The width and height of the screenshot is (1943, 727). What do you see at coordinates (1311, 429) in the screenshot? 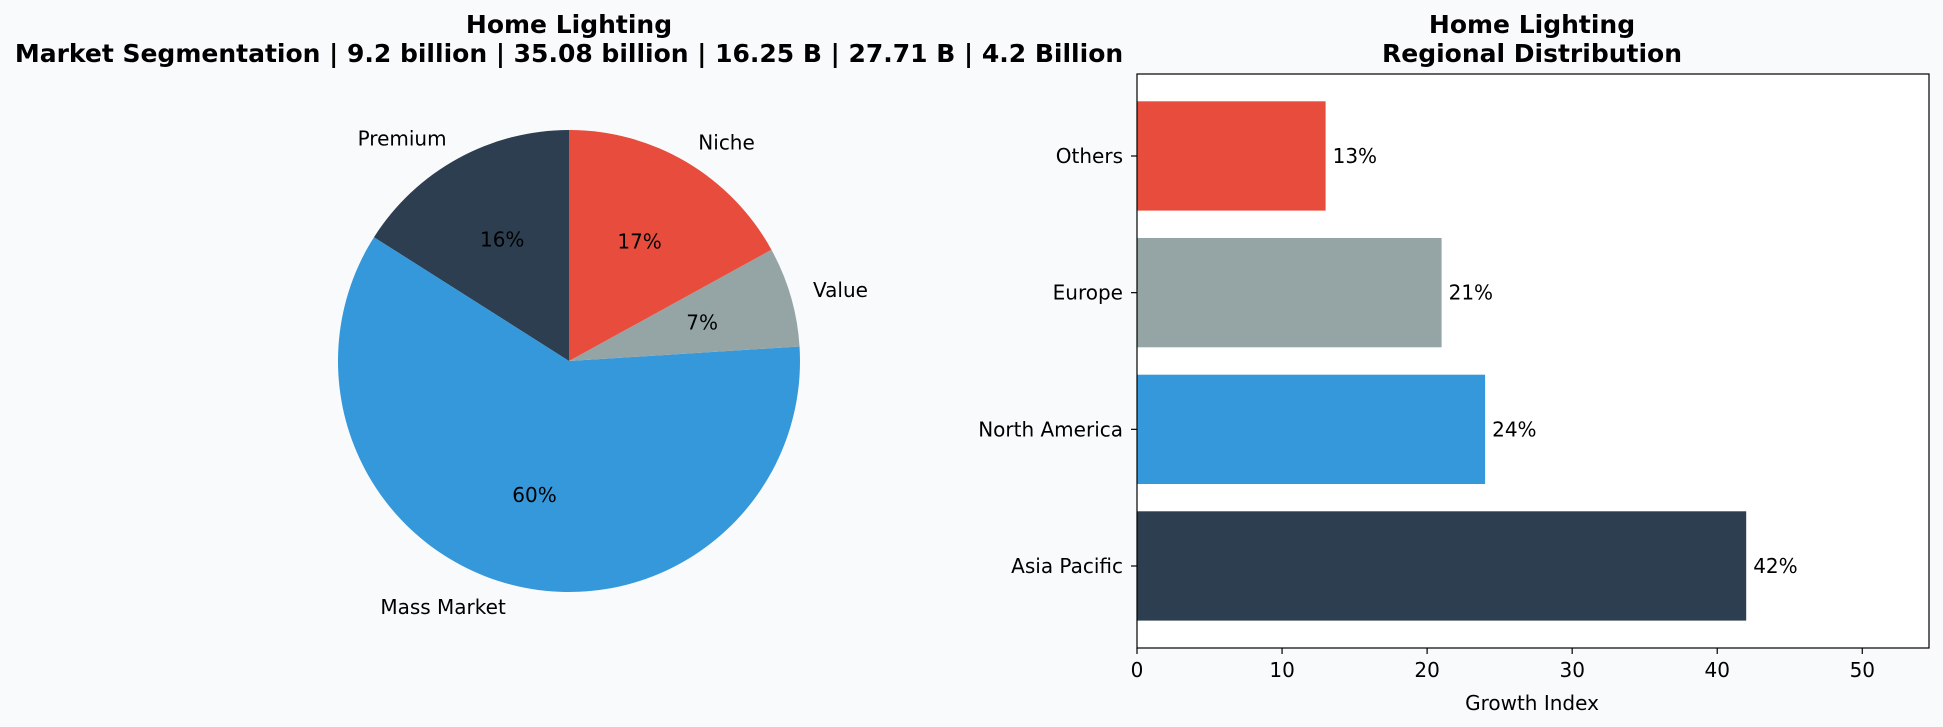
I see `bar-north-america` at bounding box center [1311, 429].